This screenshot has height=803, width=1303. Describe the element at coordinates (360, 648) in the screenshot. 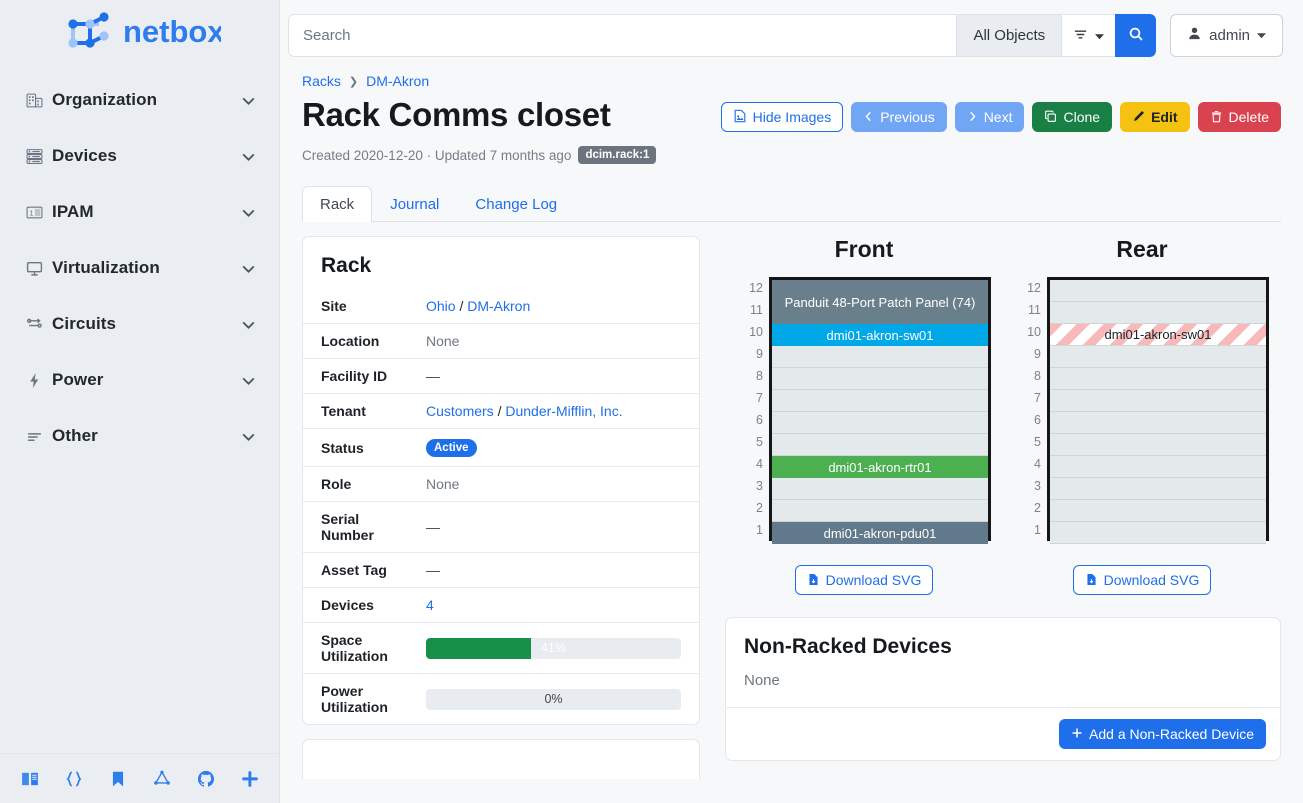

I see `row-label-space-utilization: Space Utilization` at that location.